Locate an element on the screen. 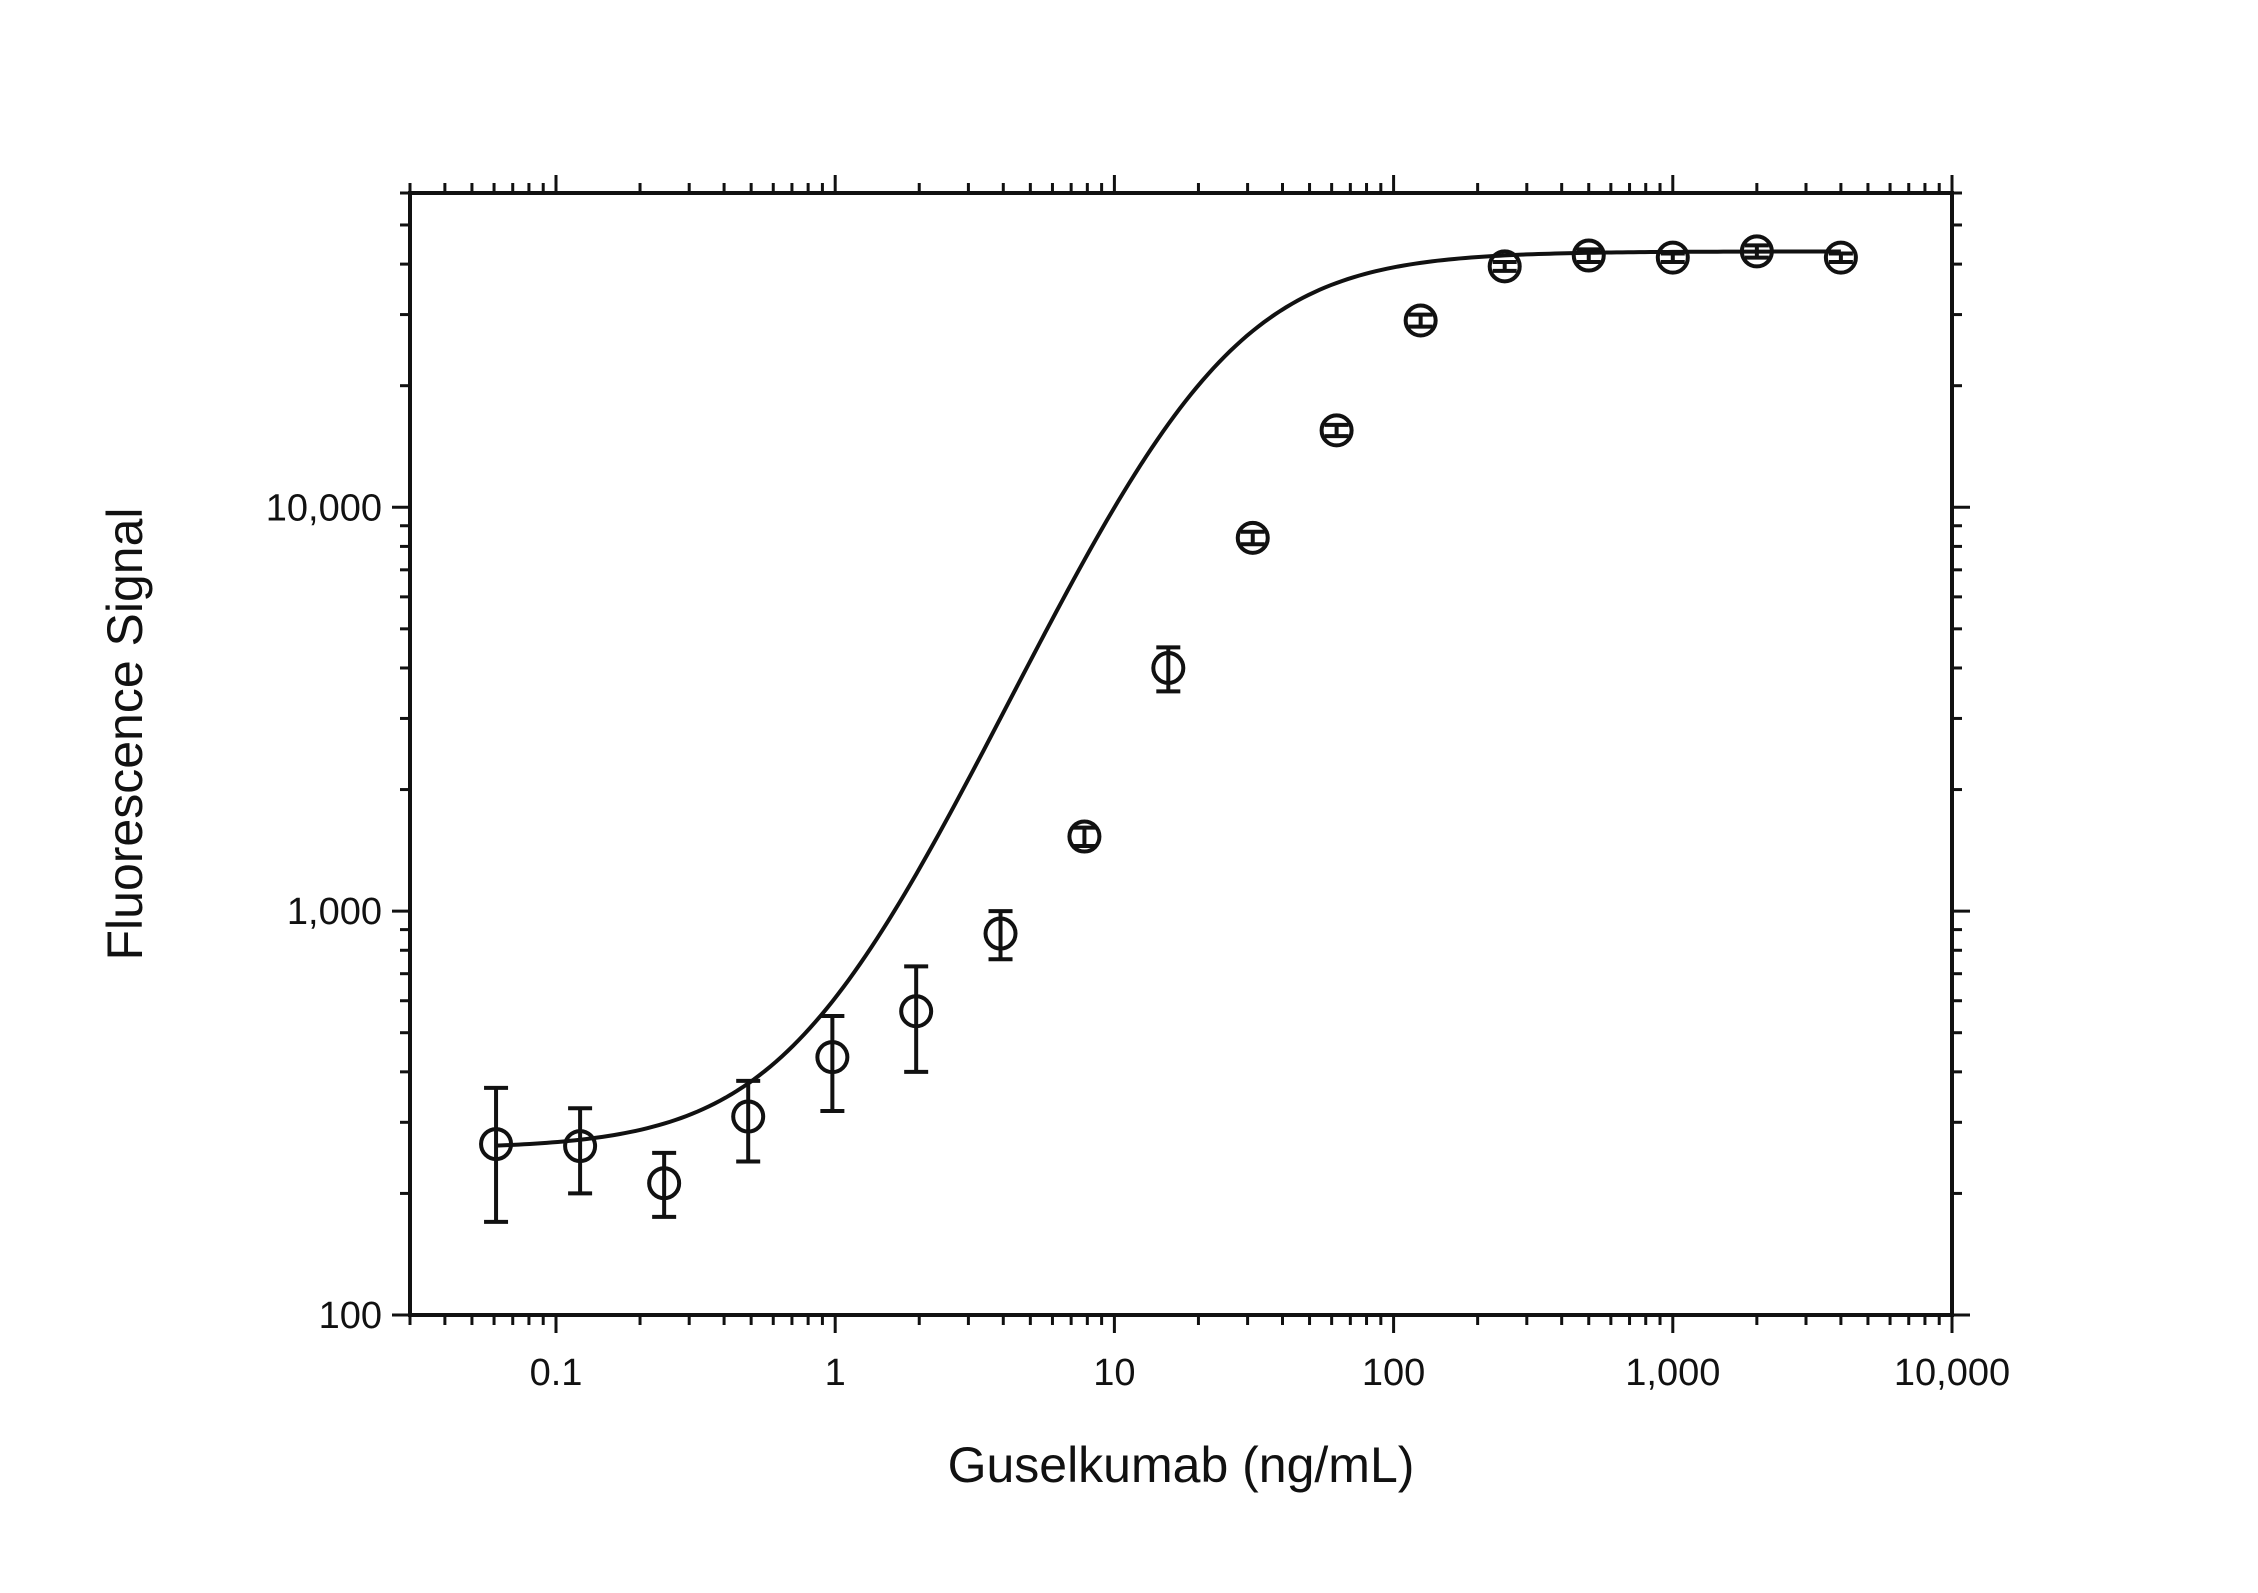 This screenshot has height=1593, width=2258. y-axis-title: Fluorescence Signal is located at coordinates (125, 733).